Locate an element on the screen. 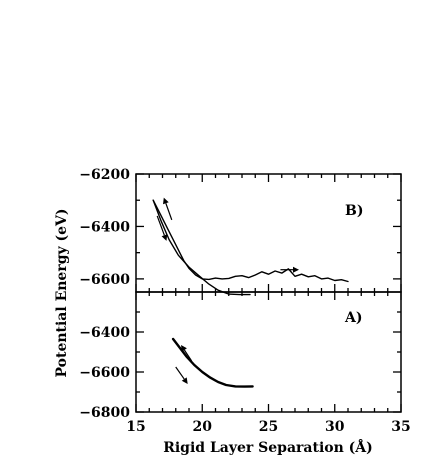  panel-a-series is located at coordinates (212, 362).